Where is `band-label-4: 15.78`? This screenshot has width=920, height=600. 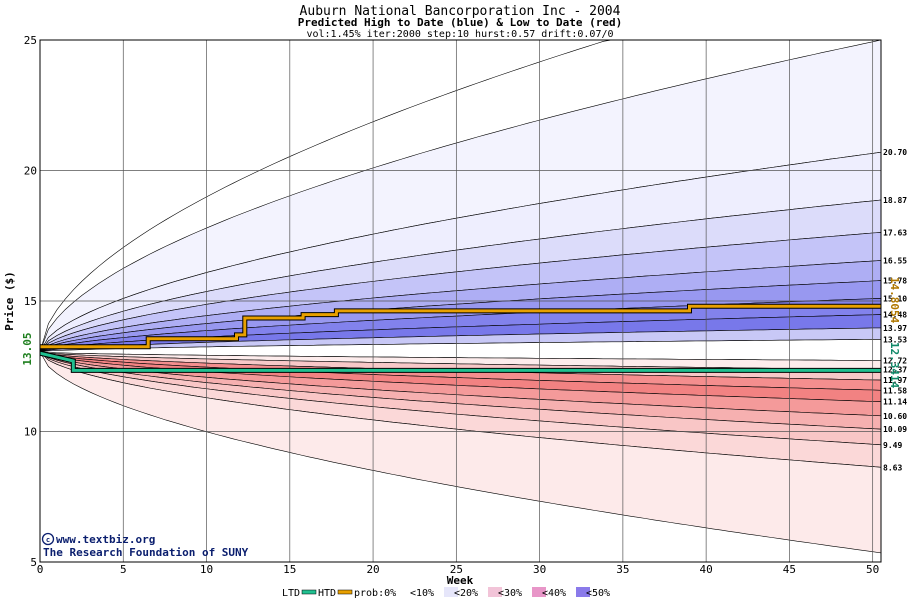
band-label-4: 15.78 is located at coordinates (895, 281).